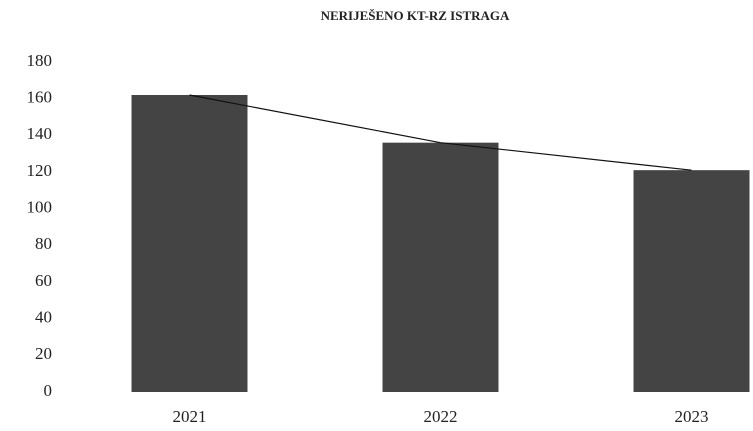  I want to click on y-tick-label: 100, so click(40, 207).